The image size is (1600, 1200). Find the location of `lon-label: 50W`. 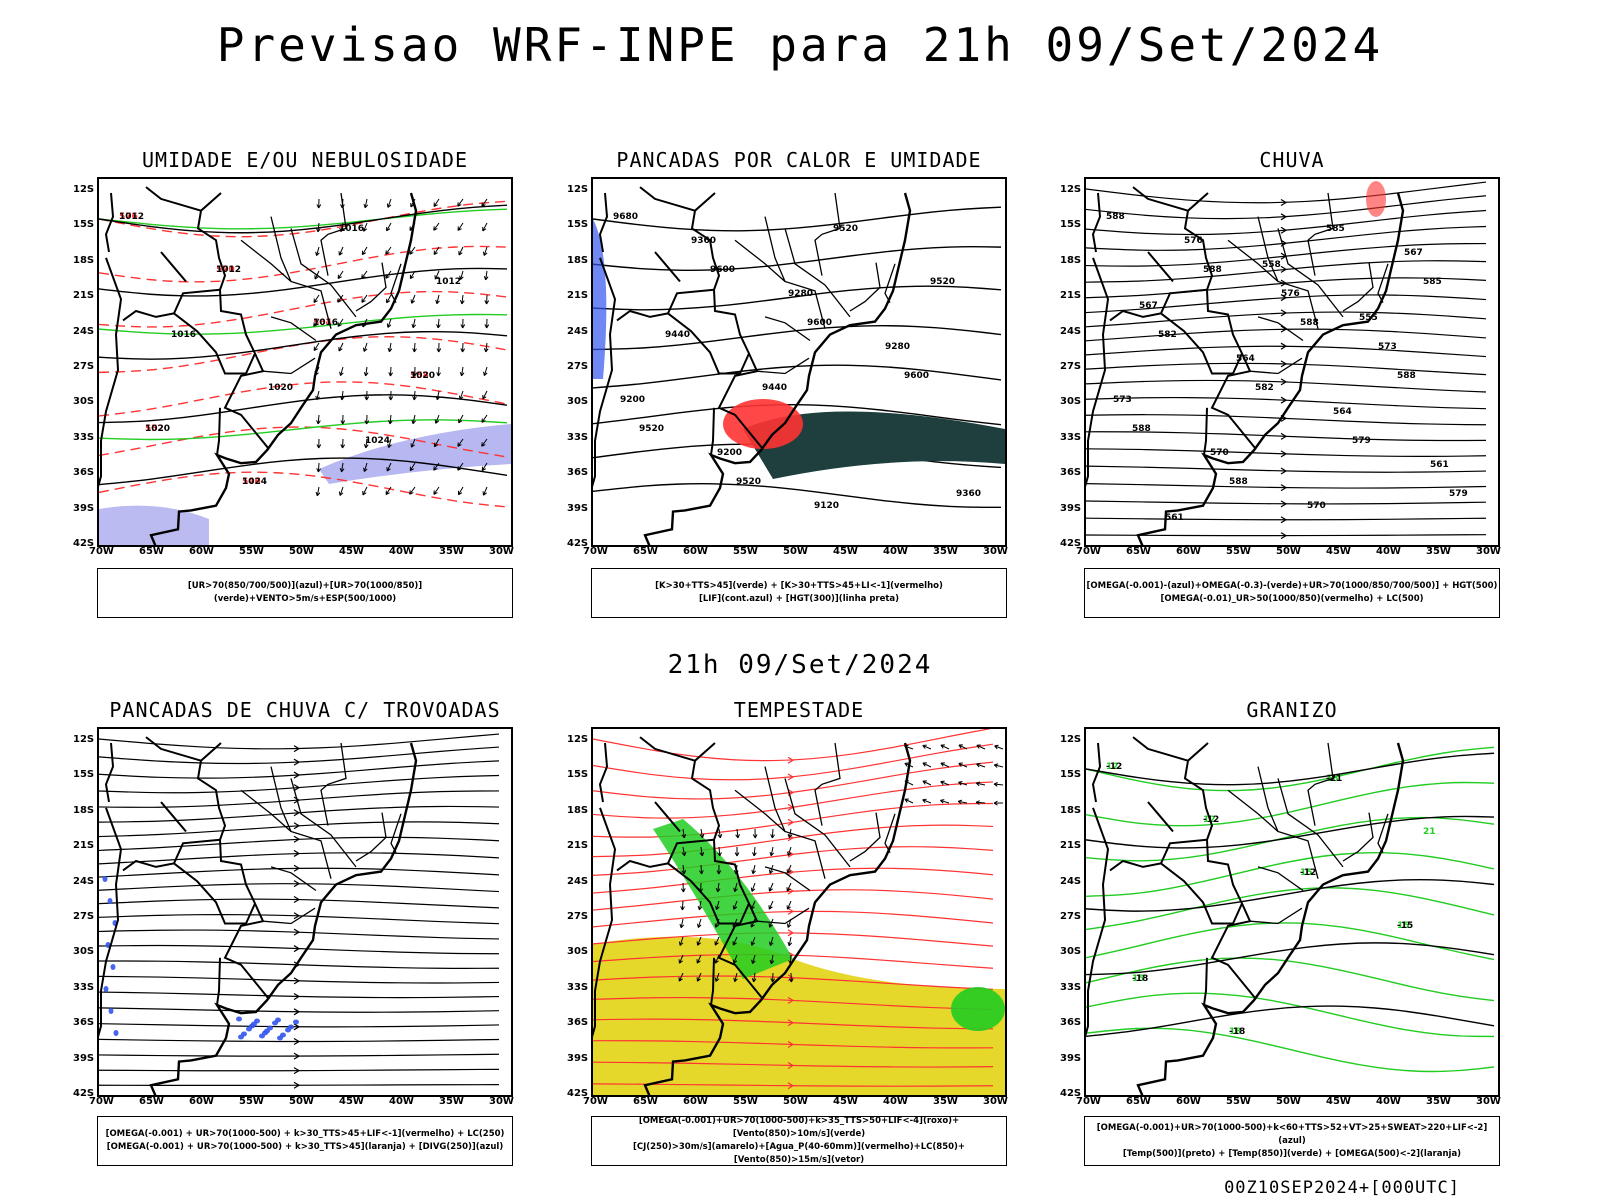

lon-label: 50W is located at coordinates (795, 551).